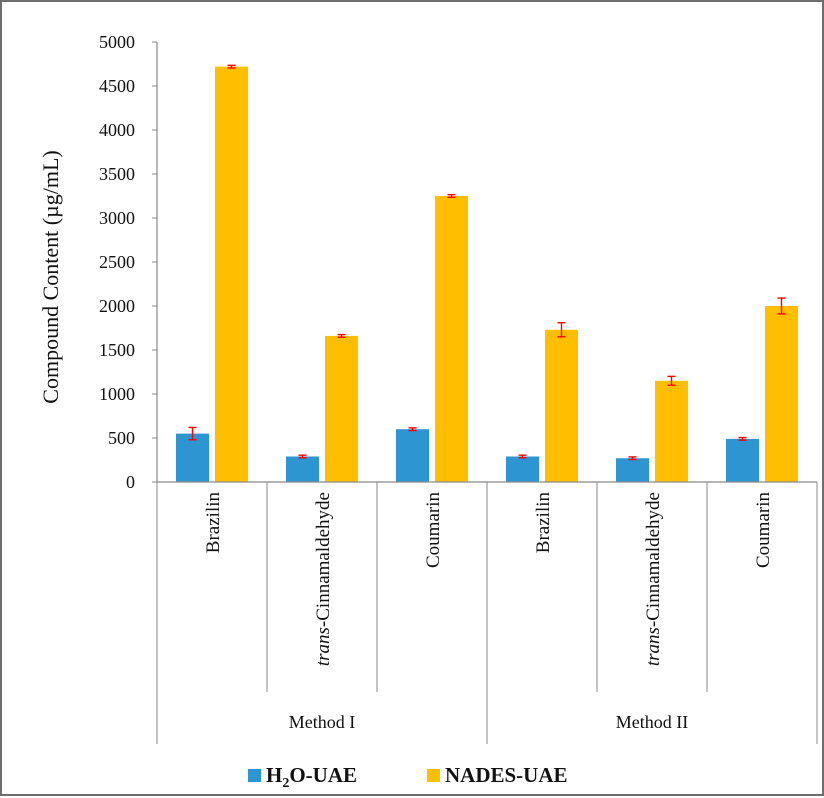 This screenshot has width=824, height=798. Describe the element at coordinates (408, 777) in the screenshot. I see `legend: H2O-UAE NADES-UAE` at that location.